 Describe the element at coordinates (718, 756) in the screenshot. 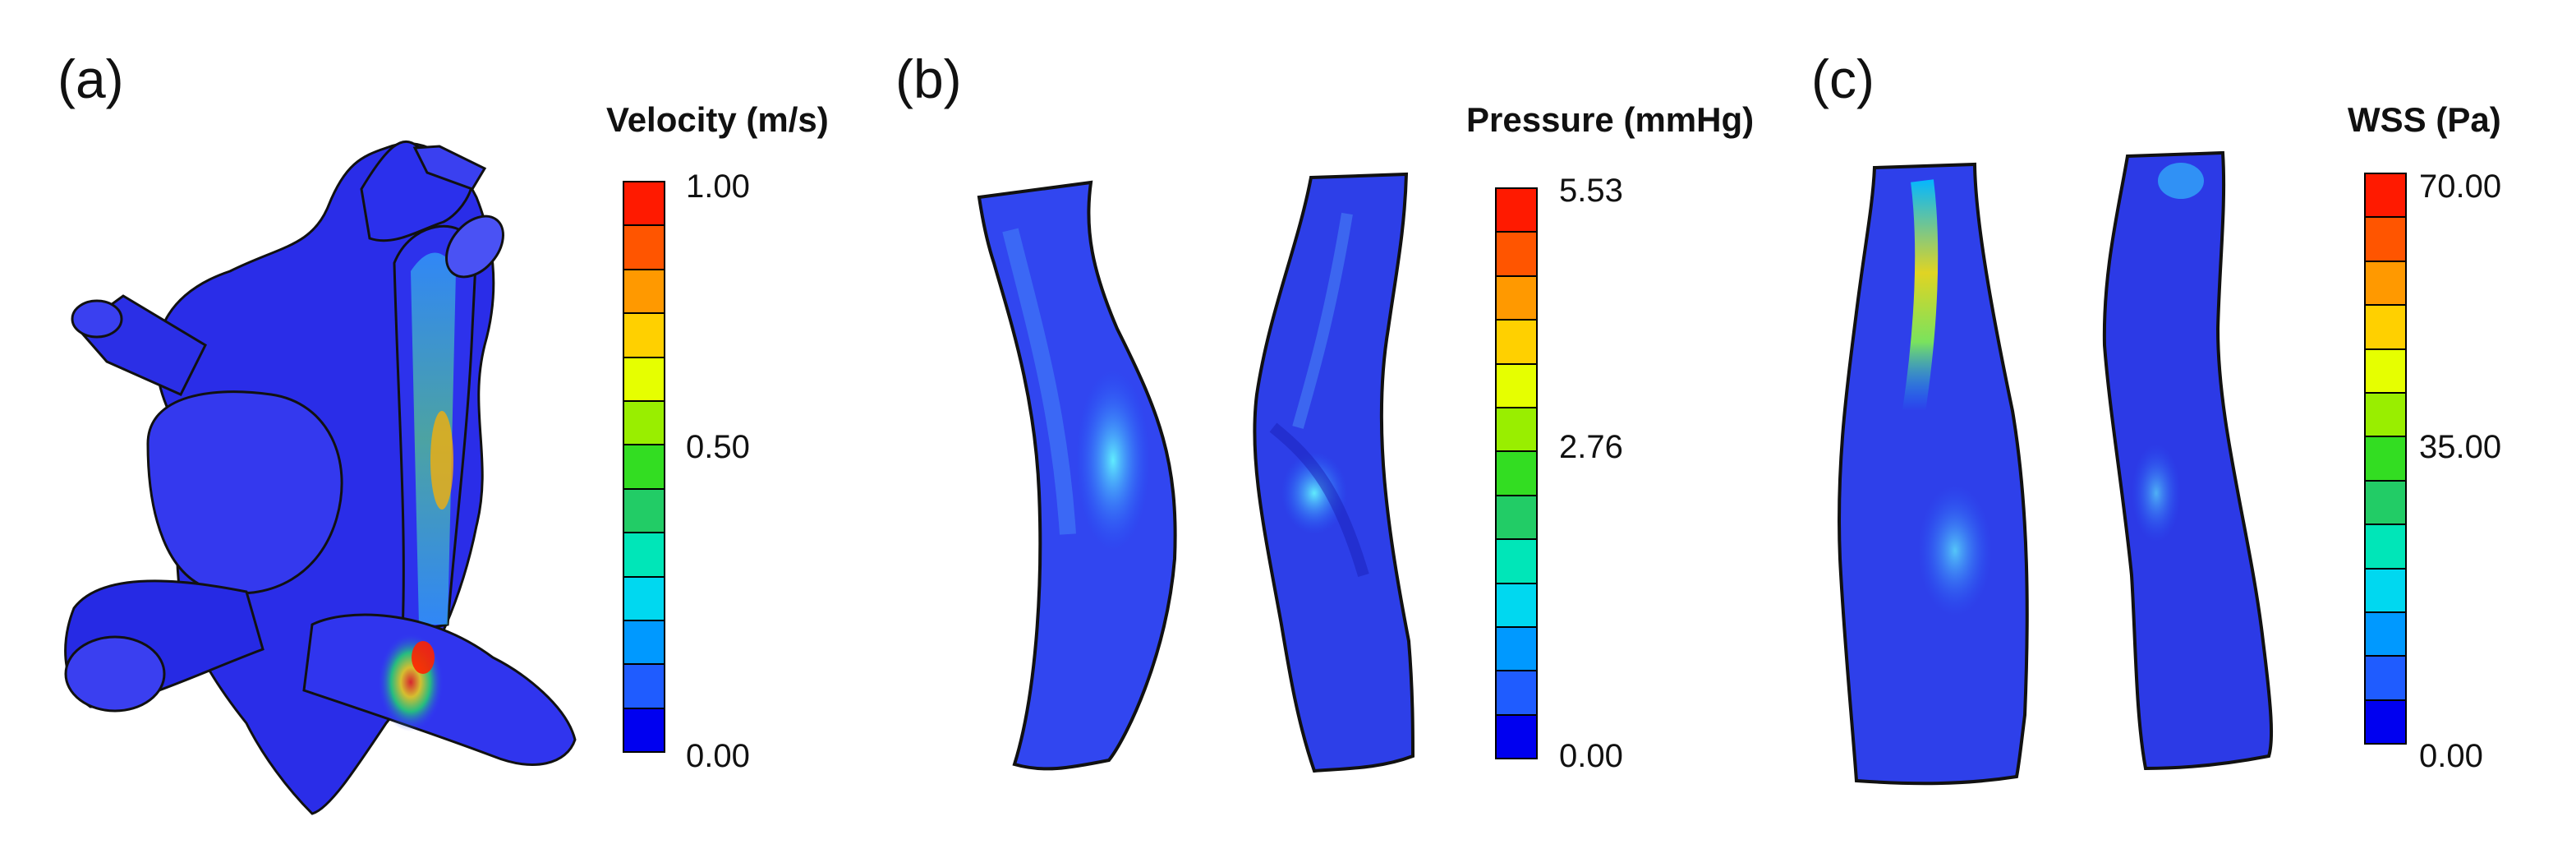

I see `colorbar-velocity-min: 0.00` at that location.